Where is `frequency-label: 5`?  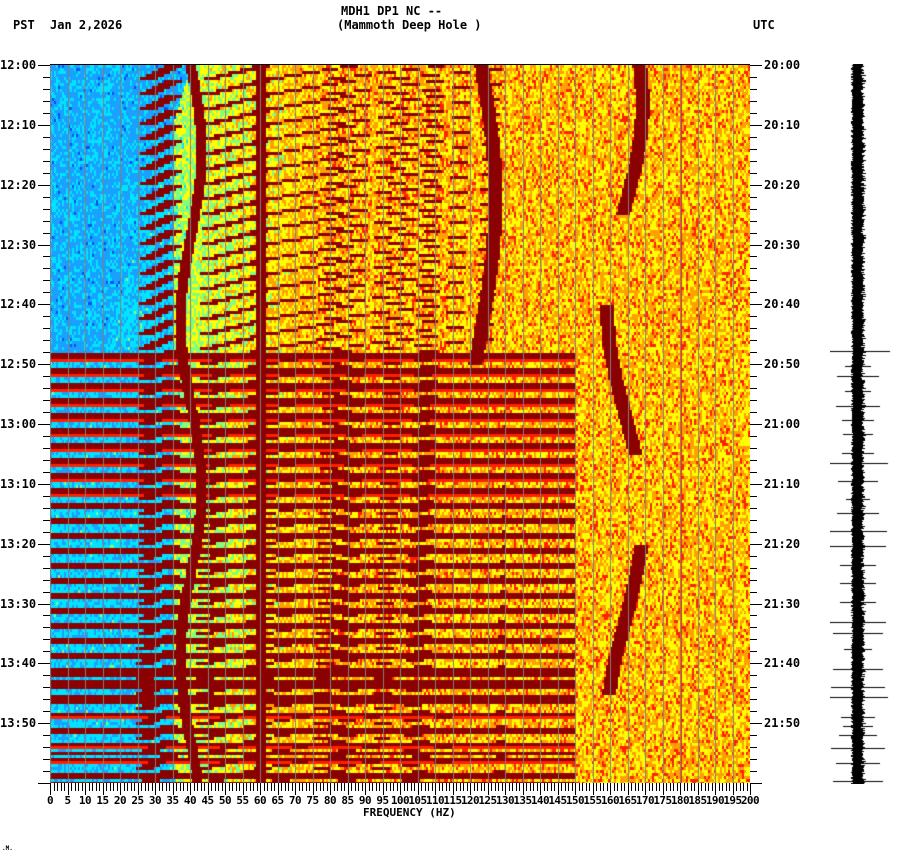
frequency-label: 5 is located at coordinates (67, 800).